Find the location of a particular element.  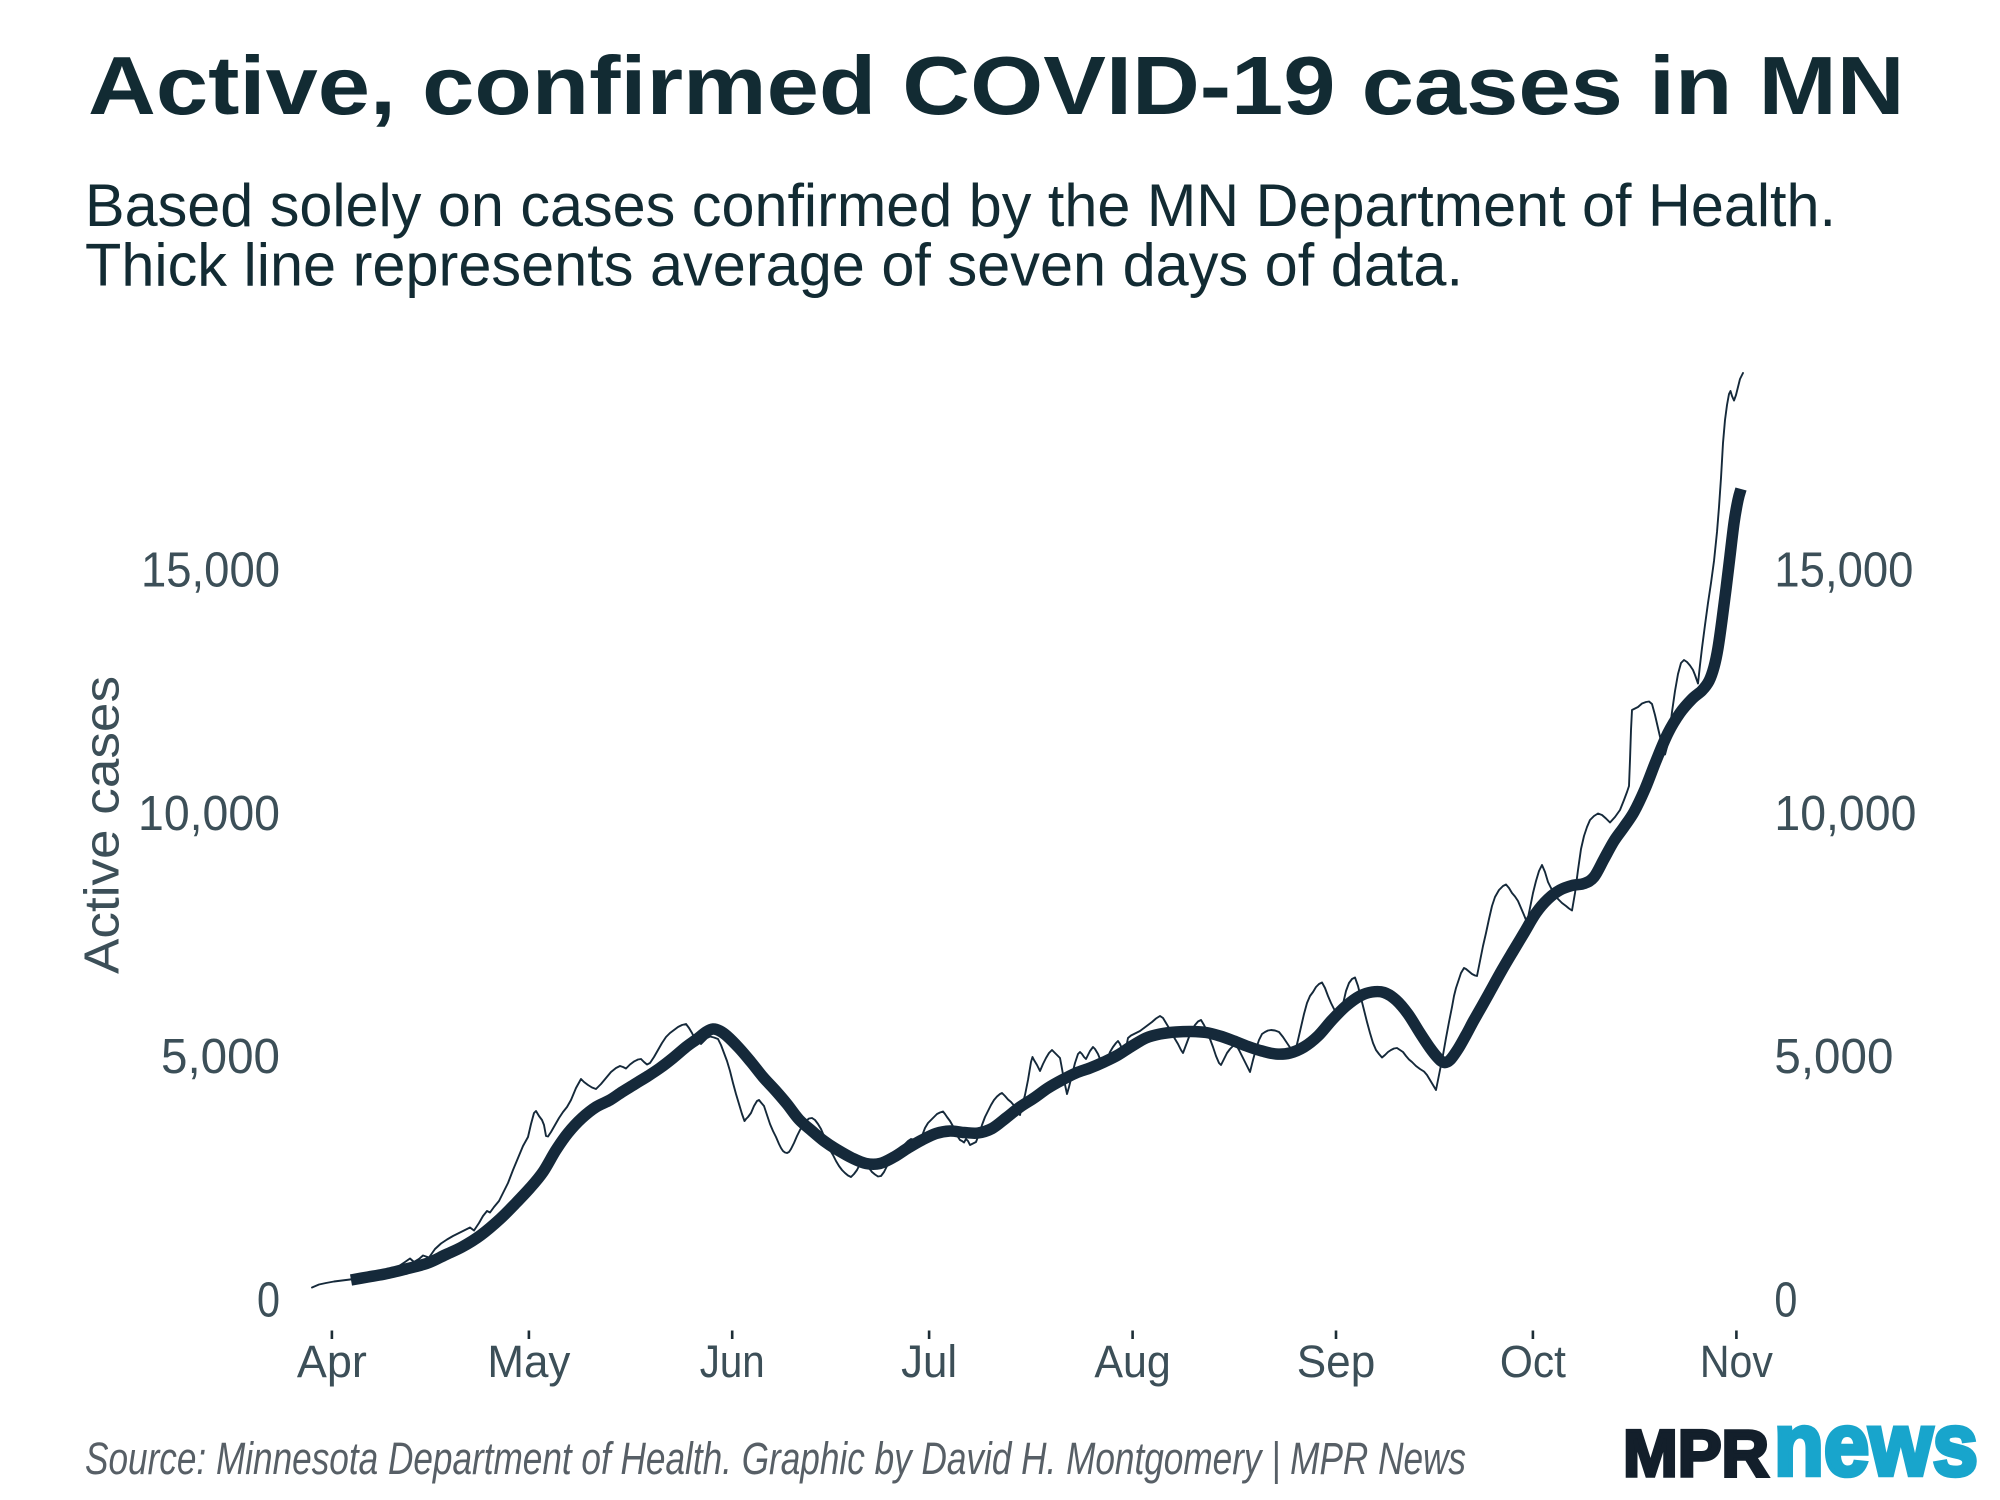

svg-text: Jun is located at coordinates (732, 1361).